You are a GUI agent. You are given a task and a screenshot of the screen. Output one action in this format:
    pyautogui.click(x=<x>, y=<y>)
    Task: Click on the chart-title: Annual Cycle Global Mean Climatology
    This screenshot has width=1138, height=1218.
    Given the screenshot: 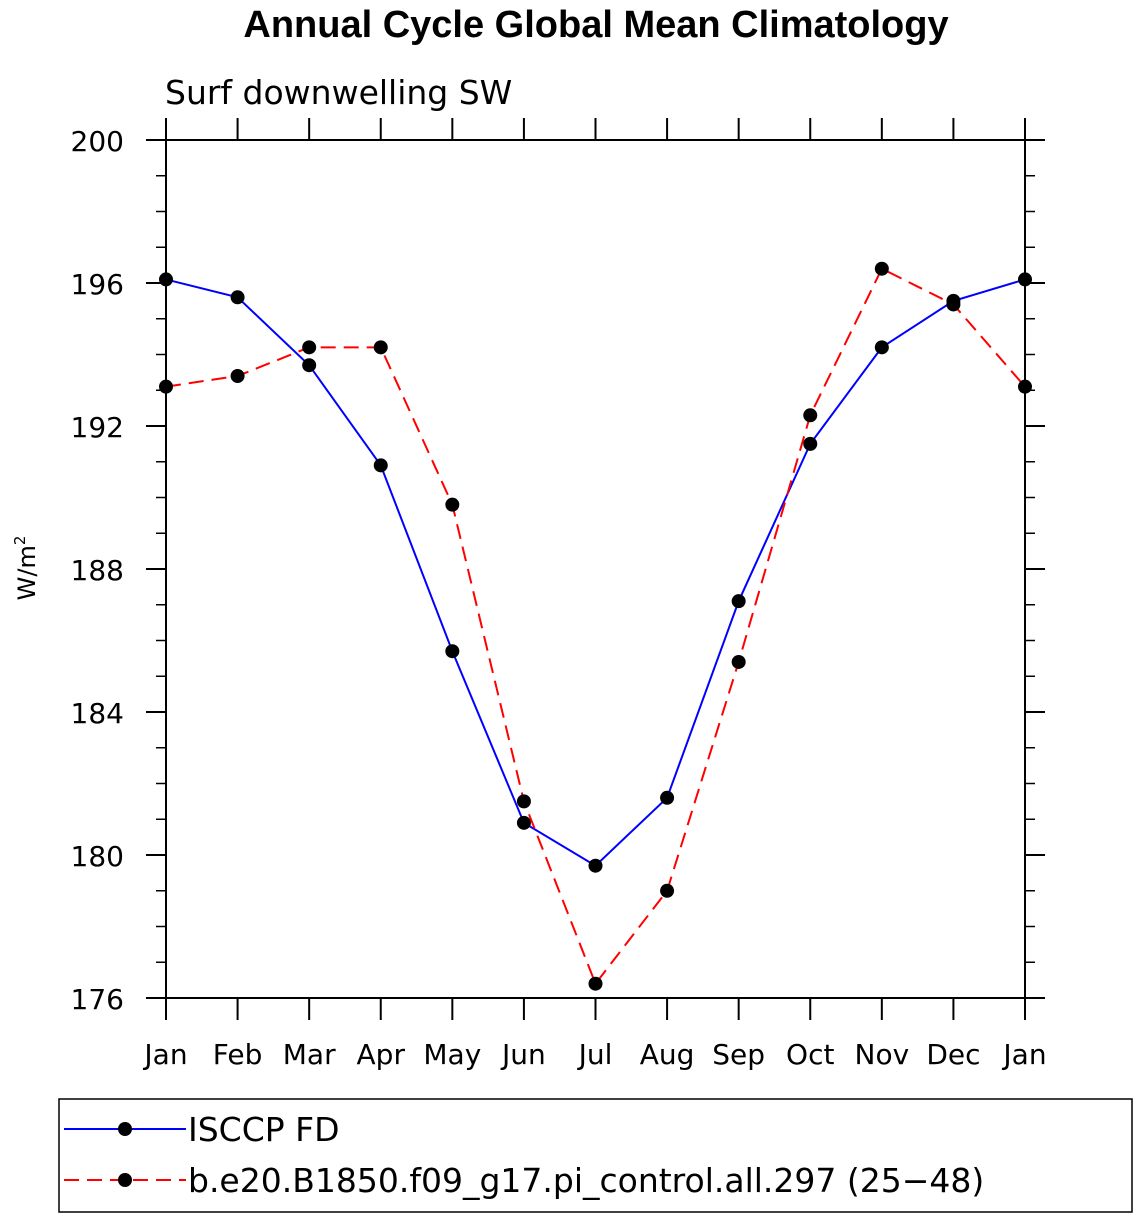 What is the action you would take?
    pyautogui.click(x=595, y=25)
    